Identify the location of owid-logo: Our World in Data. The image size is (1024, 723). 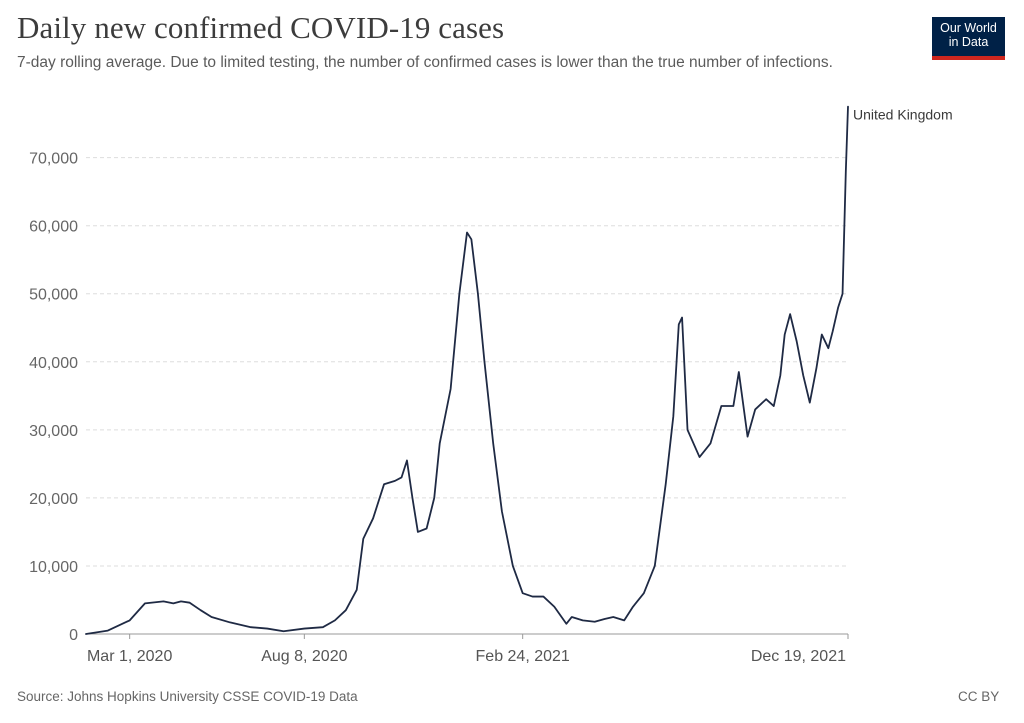
(968, 38).